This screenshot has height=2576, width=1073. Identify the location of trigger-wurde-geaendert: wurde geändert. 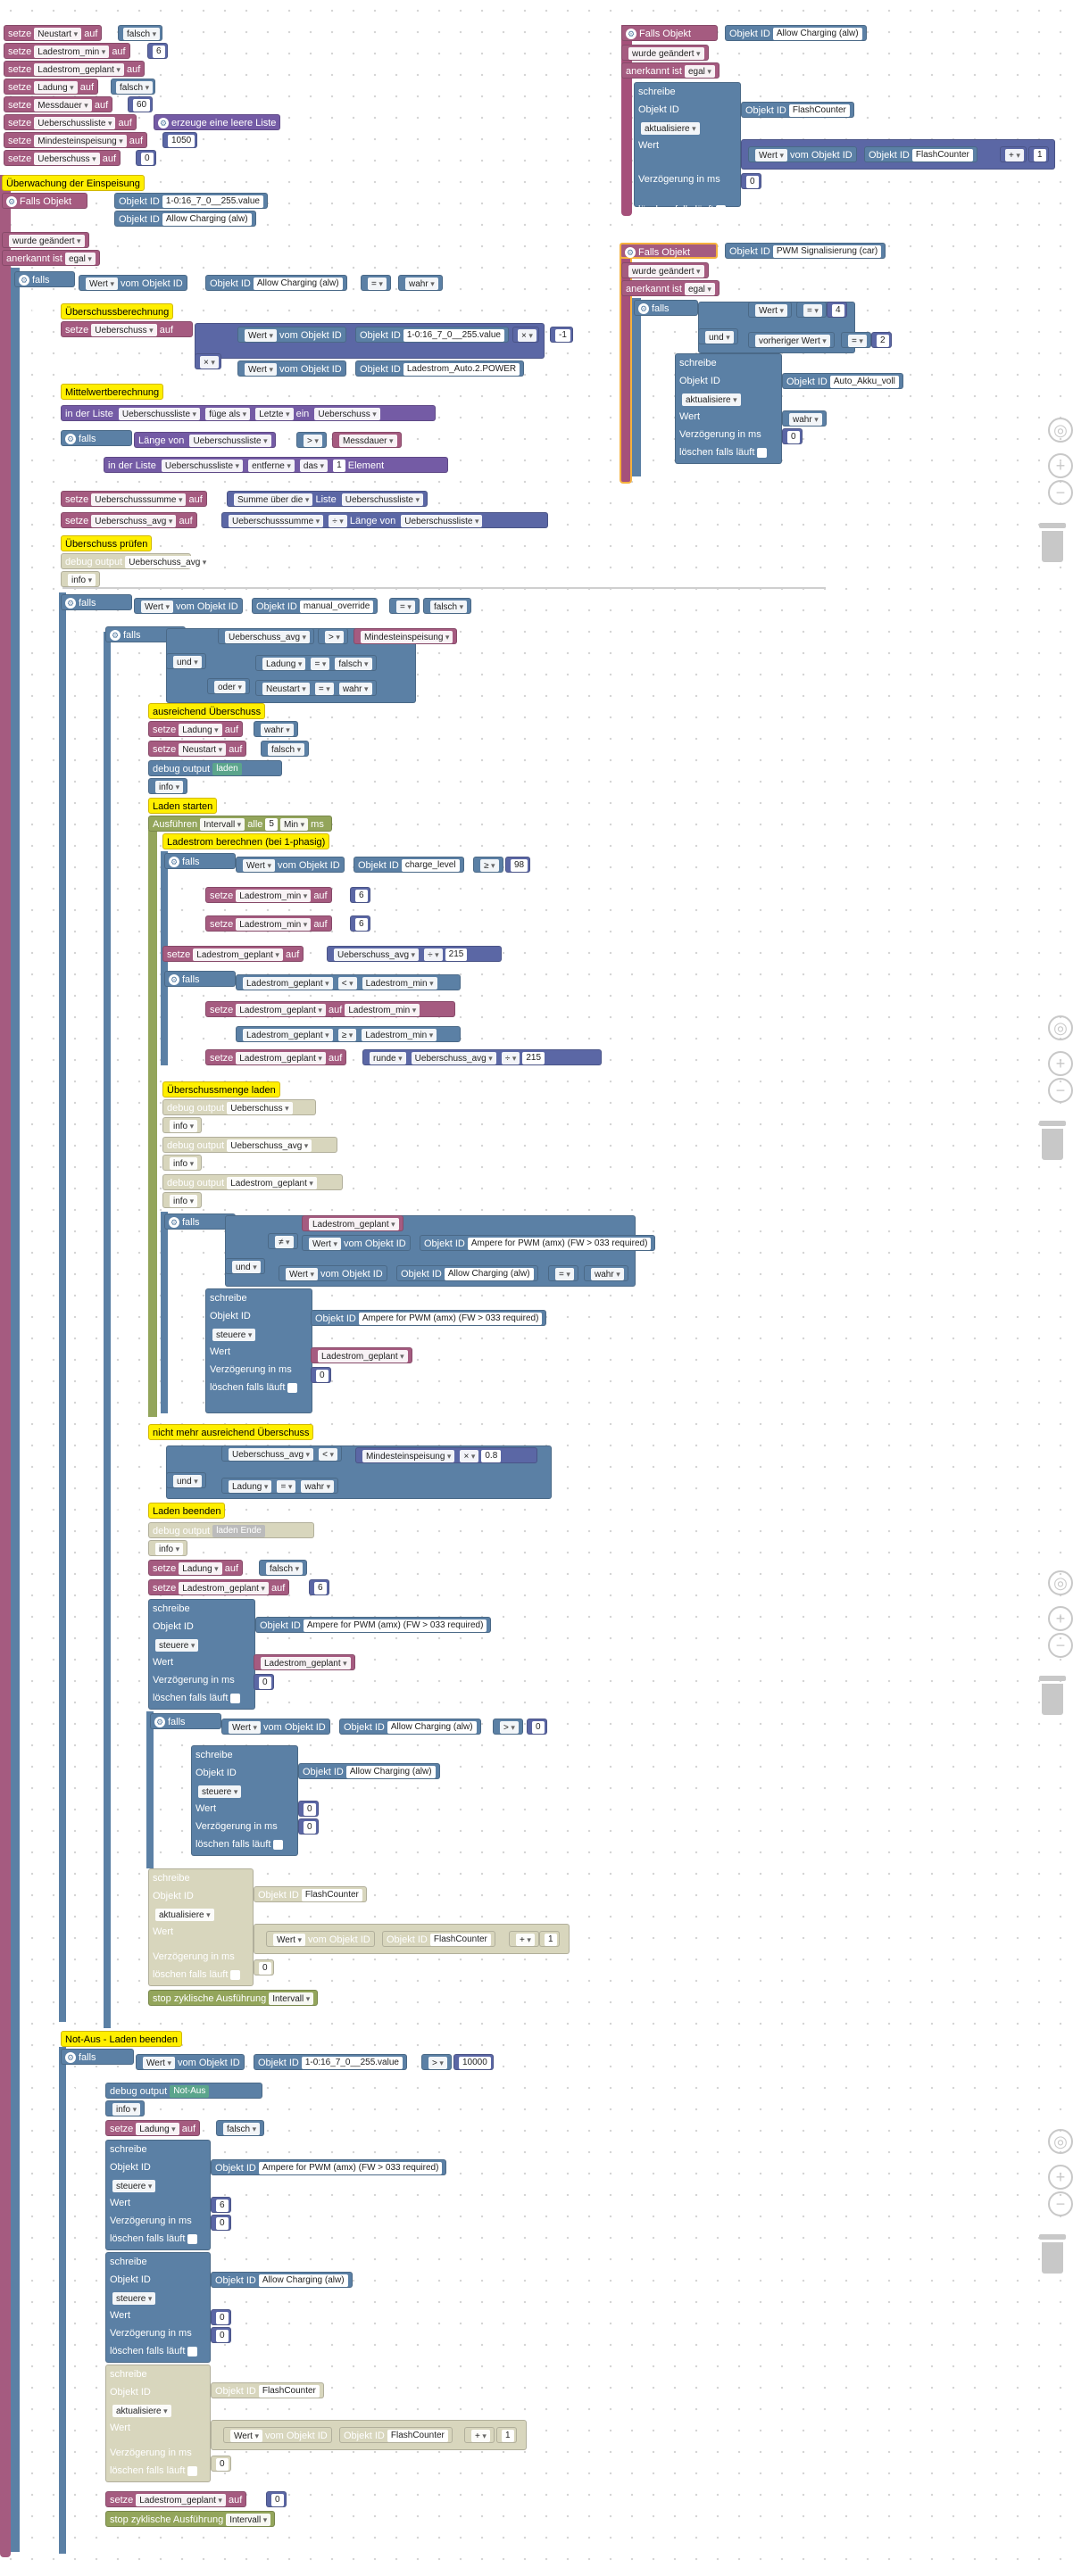
(45, 240).